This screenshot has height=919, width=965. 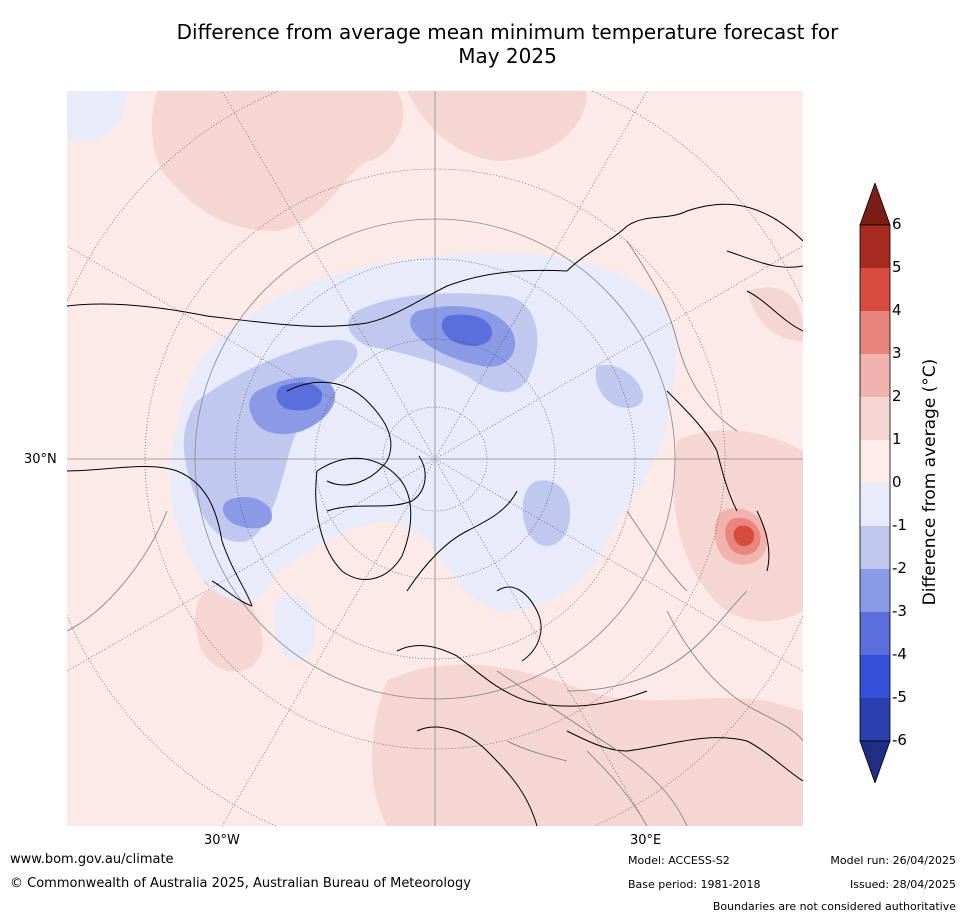 I want to click on cb-tick-0: 0, so click(x=897, y=482).